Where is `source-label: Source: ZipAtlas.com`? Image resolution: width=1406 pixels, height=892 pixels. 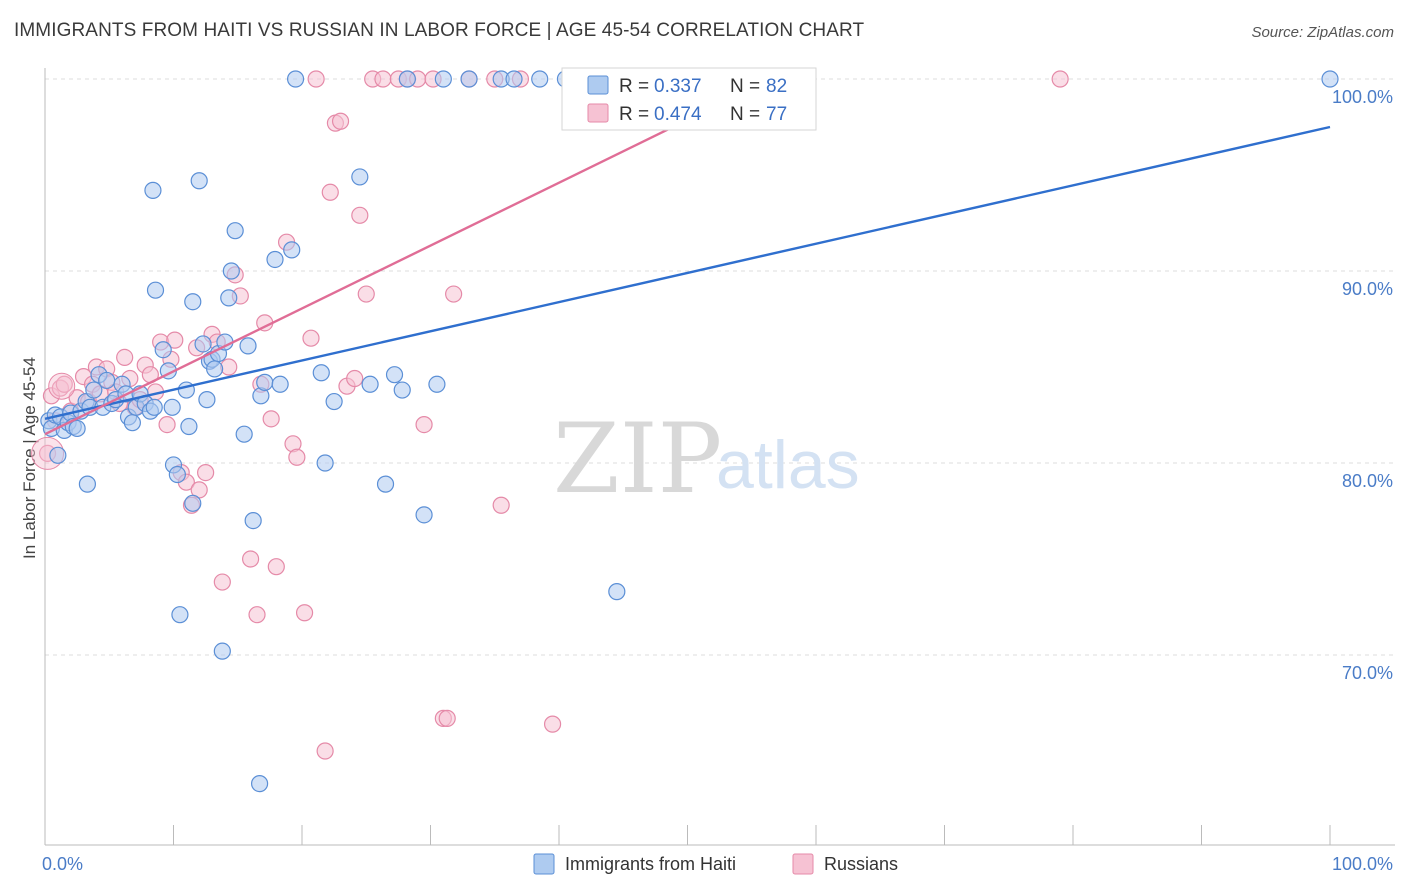 source-label: Source: ZipAtlas.com is located at coordinates (1322, 32).